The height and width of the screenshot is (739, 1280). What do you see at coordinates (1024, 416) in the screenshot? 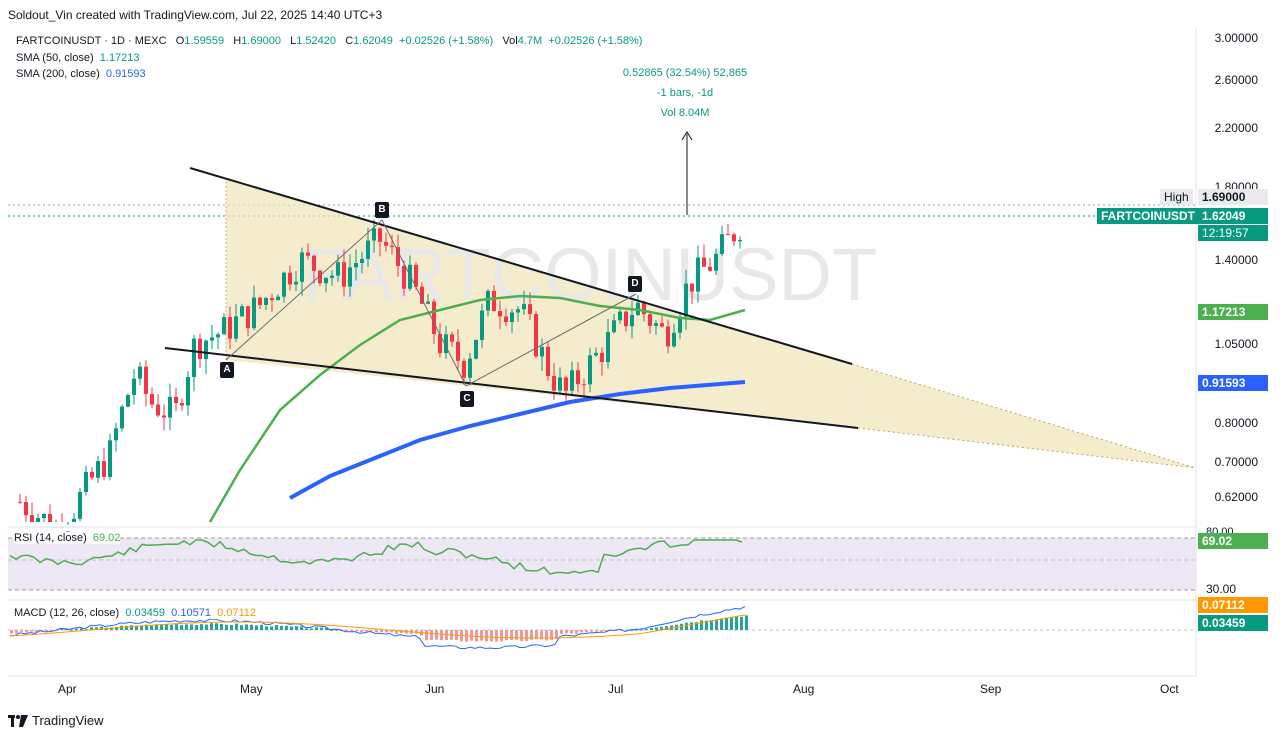
I see `wedge-projection-fill` at bounding box center [1024, 416].